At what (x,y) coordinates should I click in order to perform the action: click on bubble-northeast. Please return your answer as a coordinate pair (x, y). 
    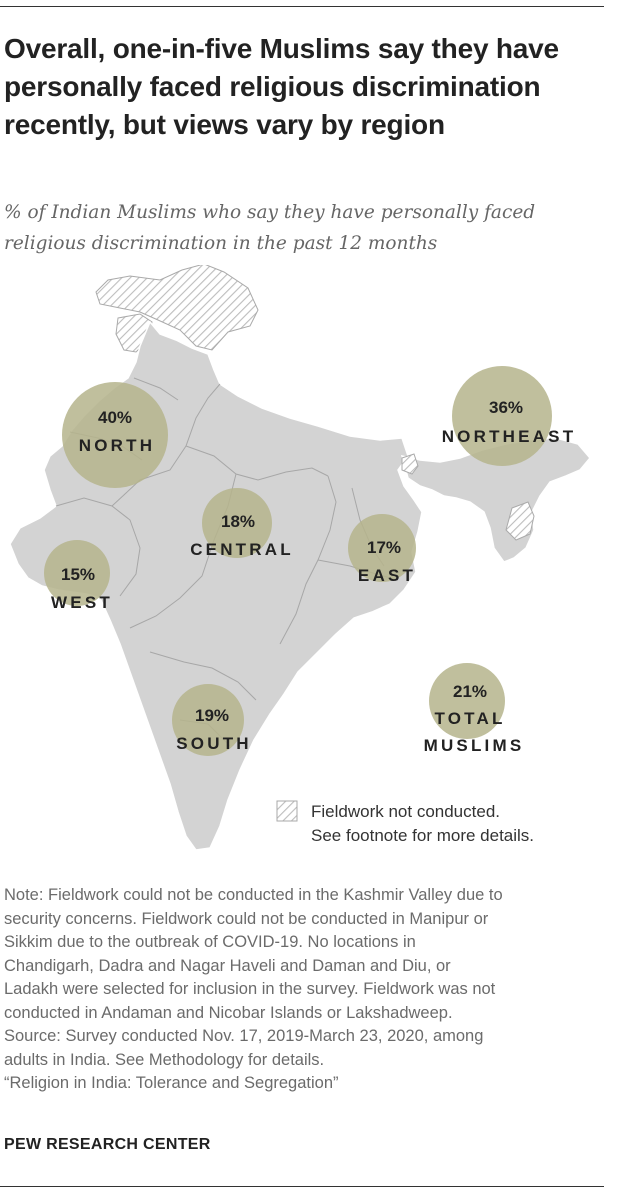
    Looking at the image, I should click on (502, 416).